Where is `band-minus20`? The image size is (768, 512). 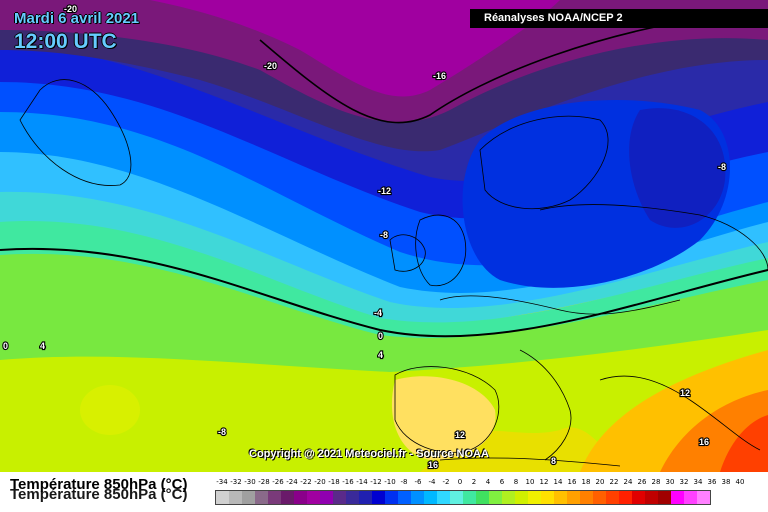
band-minus20 is located at coordinates (355, 48).